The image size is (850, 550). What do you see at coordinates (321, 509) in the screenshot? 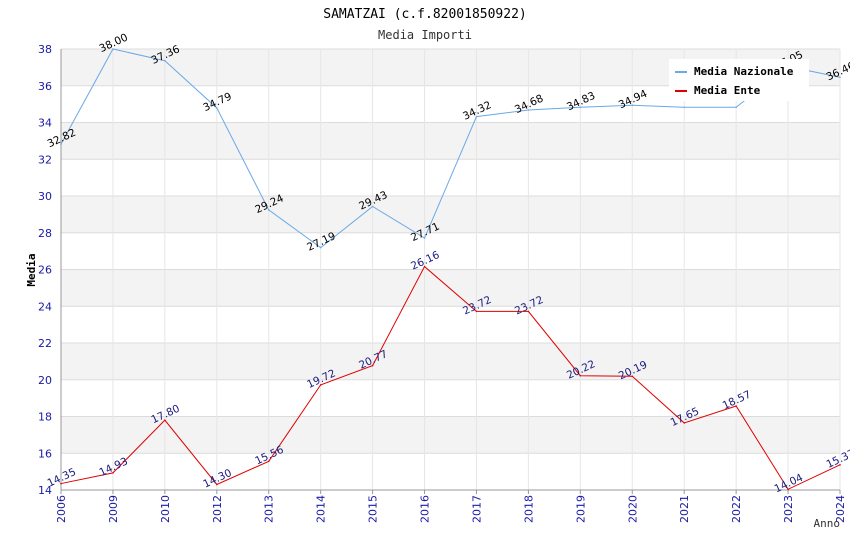
I see `x-tick-label: 2014` at bounding box center [321, 509].